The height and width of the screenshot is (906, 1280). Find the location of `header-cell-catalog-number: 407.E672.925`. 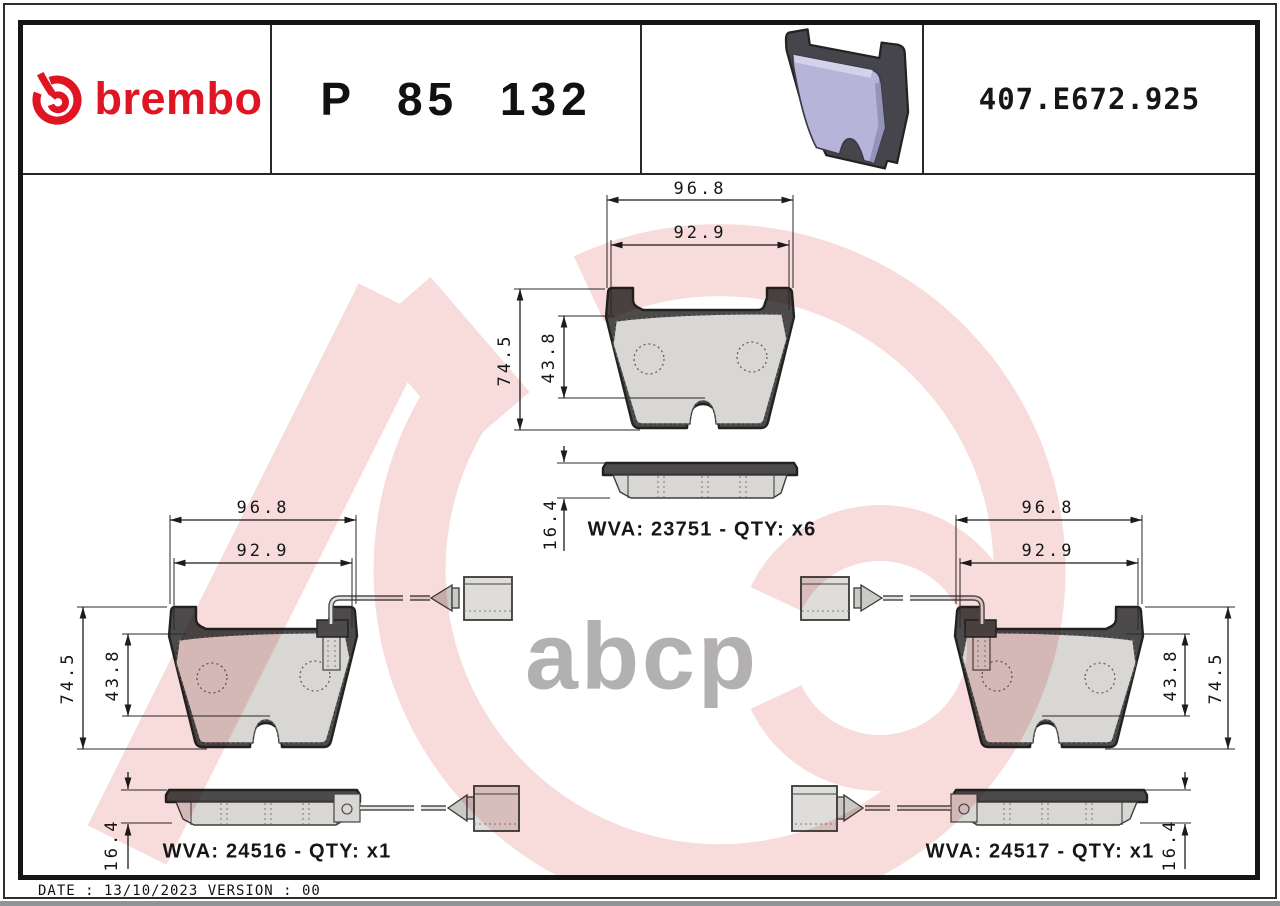

header-cell-catalog-number: 407.E672.925 is located at coordinates (1088, 99).